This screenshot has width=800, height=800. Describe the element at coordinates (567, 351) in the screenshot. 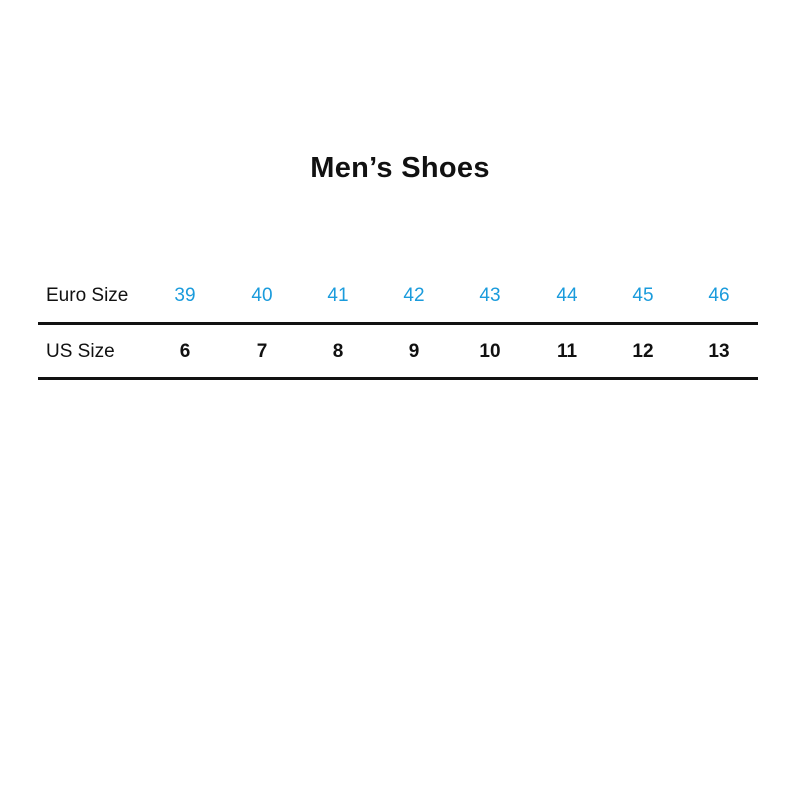

I see `size-cell: 11` at that location.